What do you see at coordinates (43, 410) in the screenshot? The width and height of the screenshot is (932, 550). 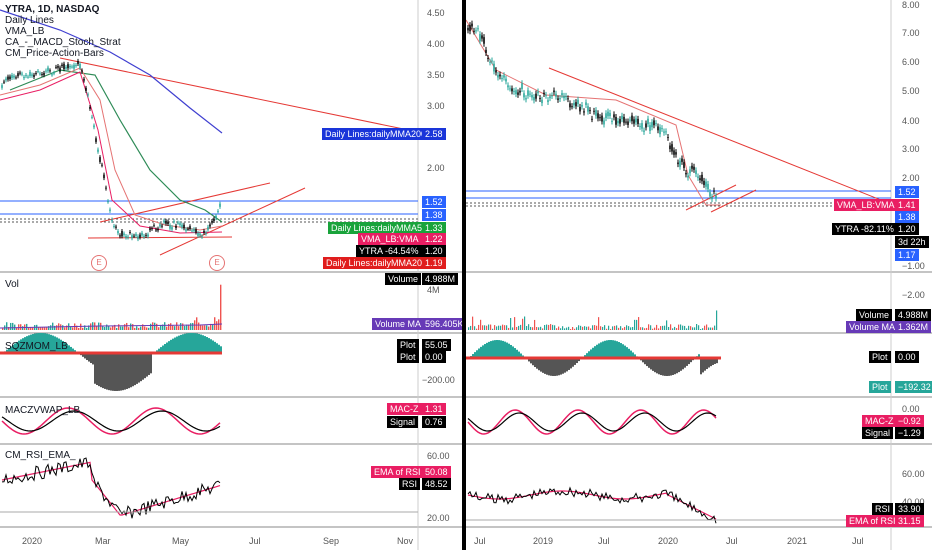 I see `maczvwap-pane-label: MACZVWAP_LB` at bounding box center [43, 410].